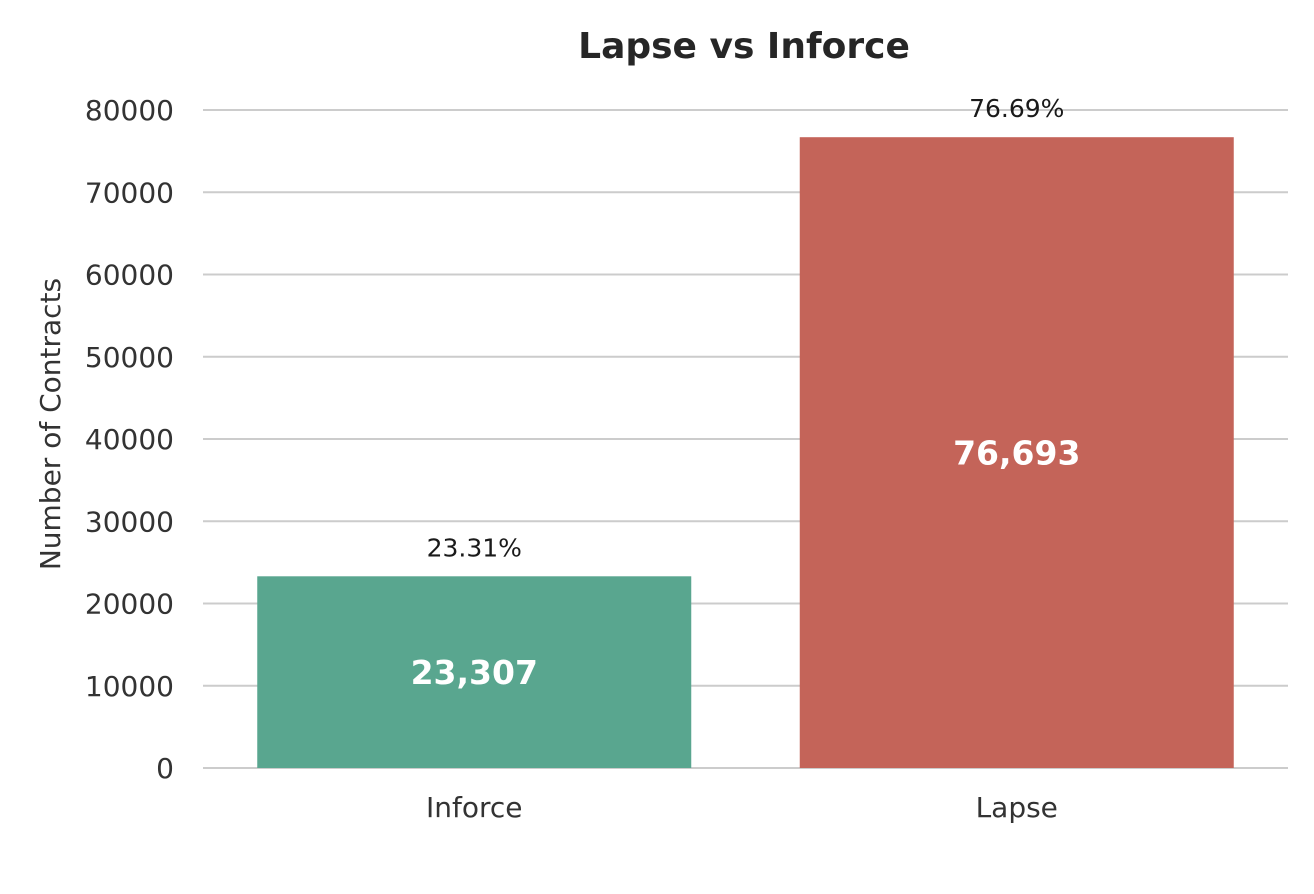  What do you see at coordinates (129, 192) in the screenshot?
I see `y-tick-label: 70000` at bounding box center [129, 192].